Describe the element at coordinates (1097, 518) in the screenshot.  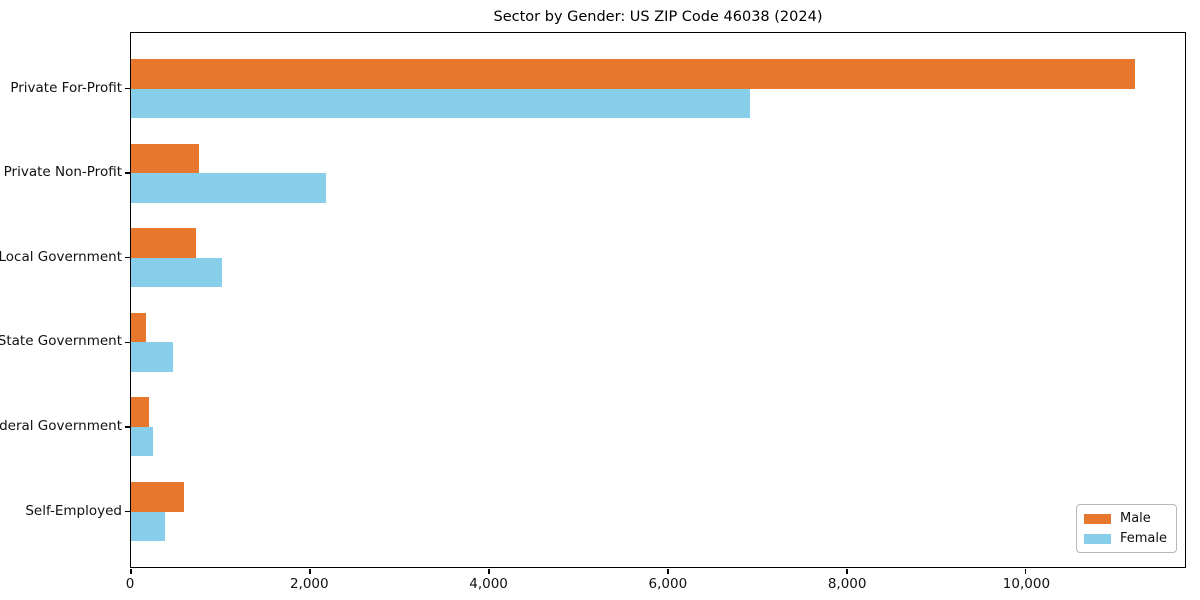
I see `legend-swatch-male` at that location.